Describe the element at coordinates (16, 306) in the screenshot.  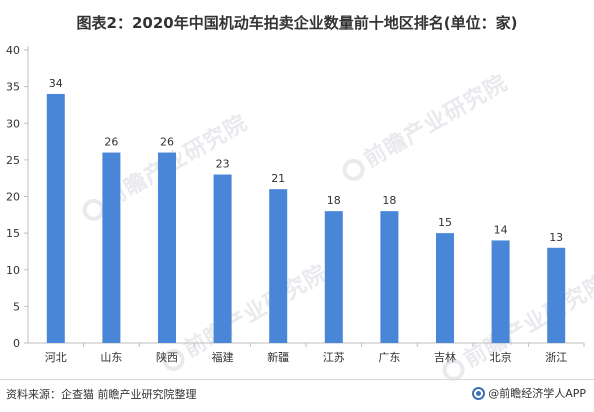
I see `y-tick-label: 5` at that location.